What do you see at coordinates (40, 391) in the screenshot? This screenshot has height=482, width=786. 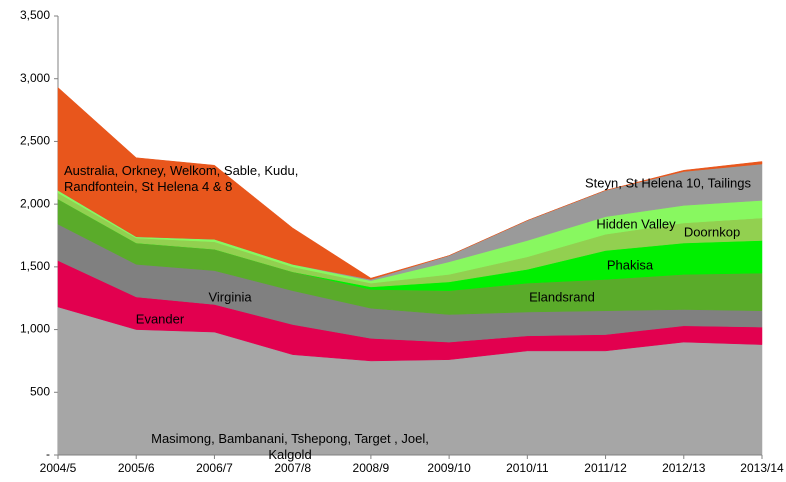 I see `y-tick-label: 500` at bounding box center [40, 391].